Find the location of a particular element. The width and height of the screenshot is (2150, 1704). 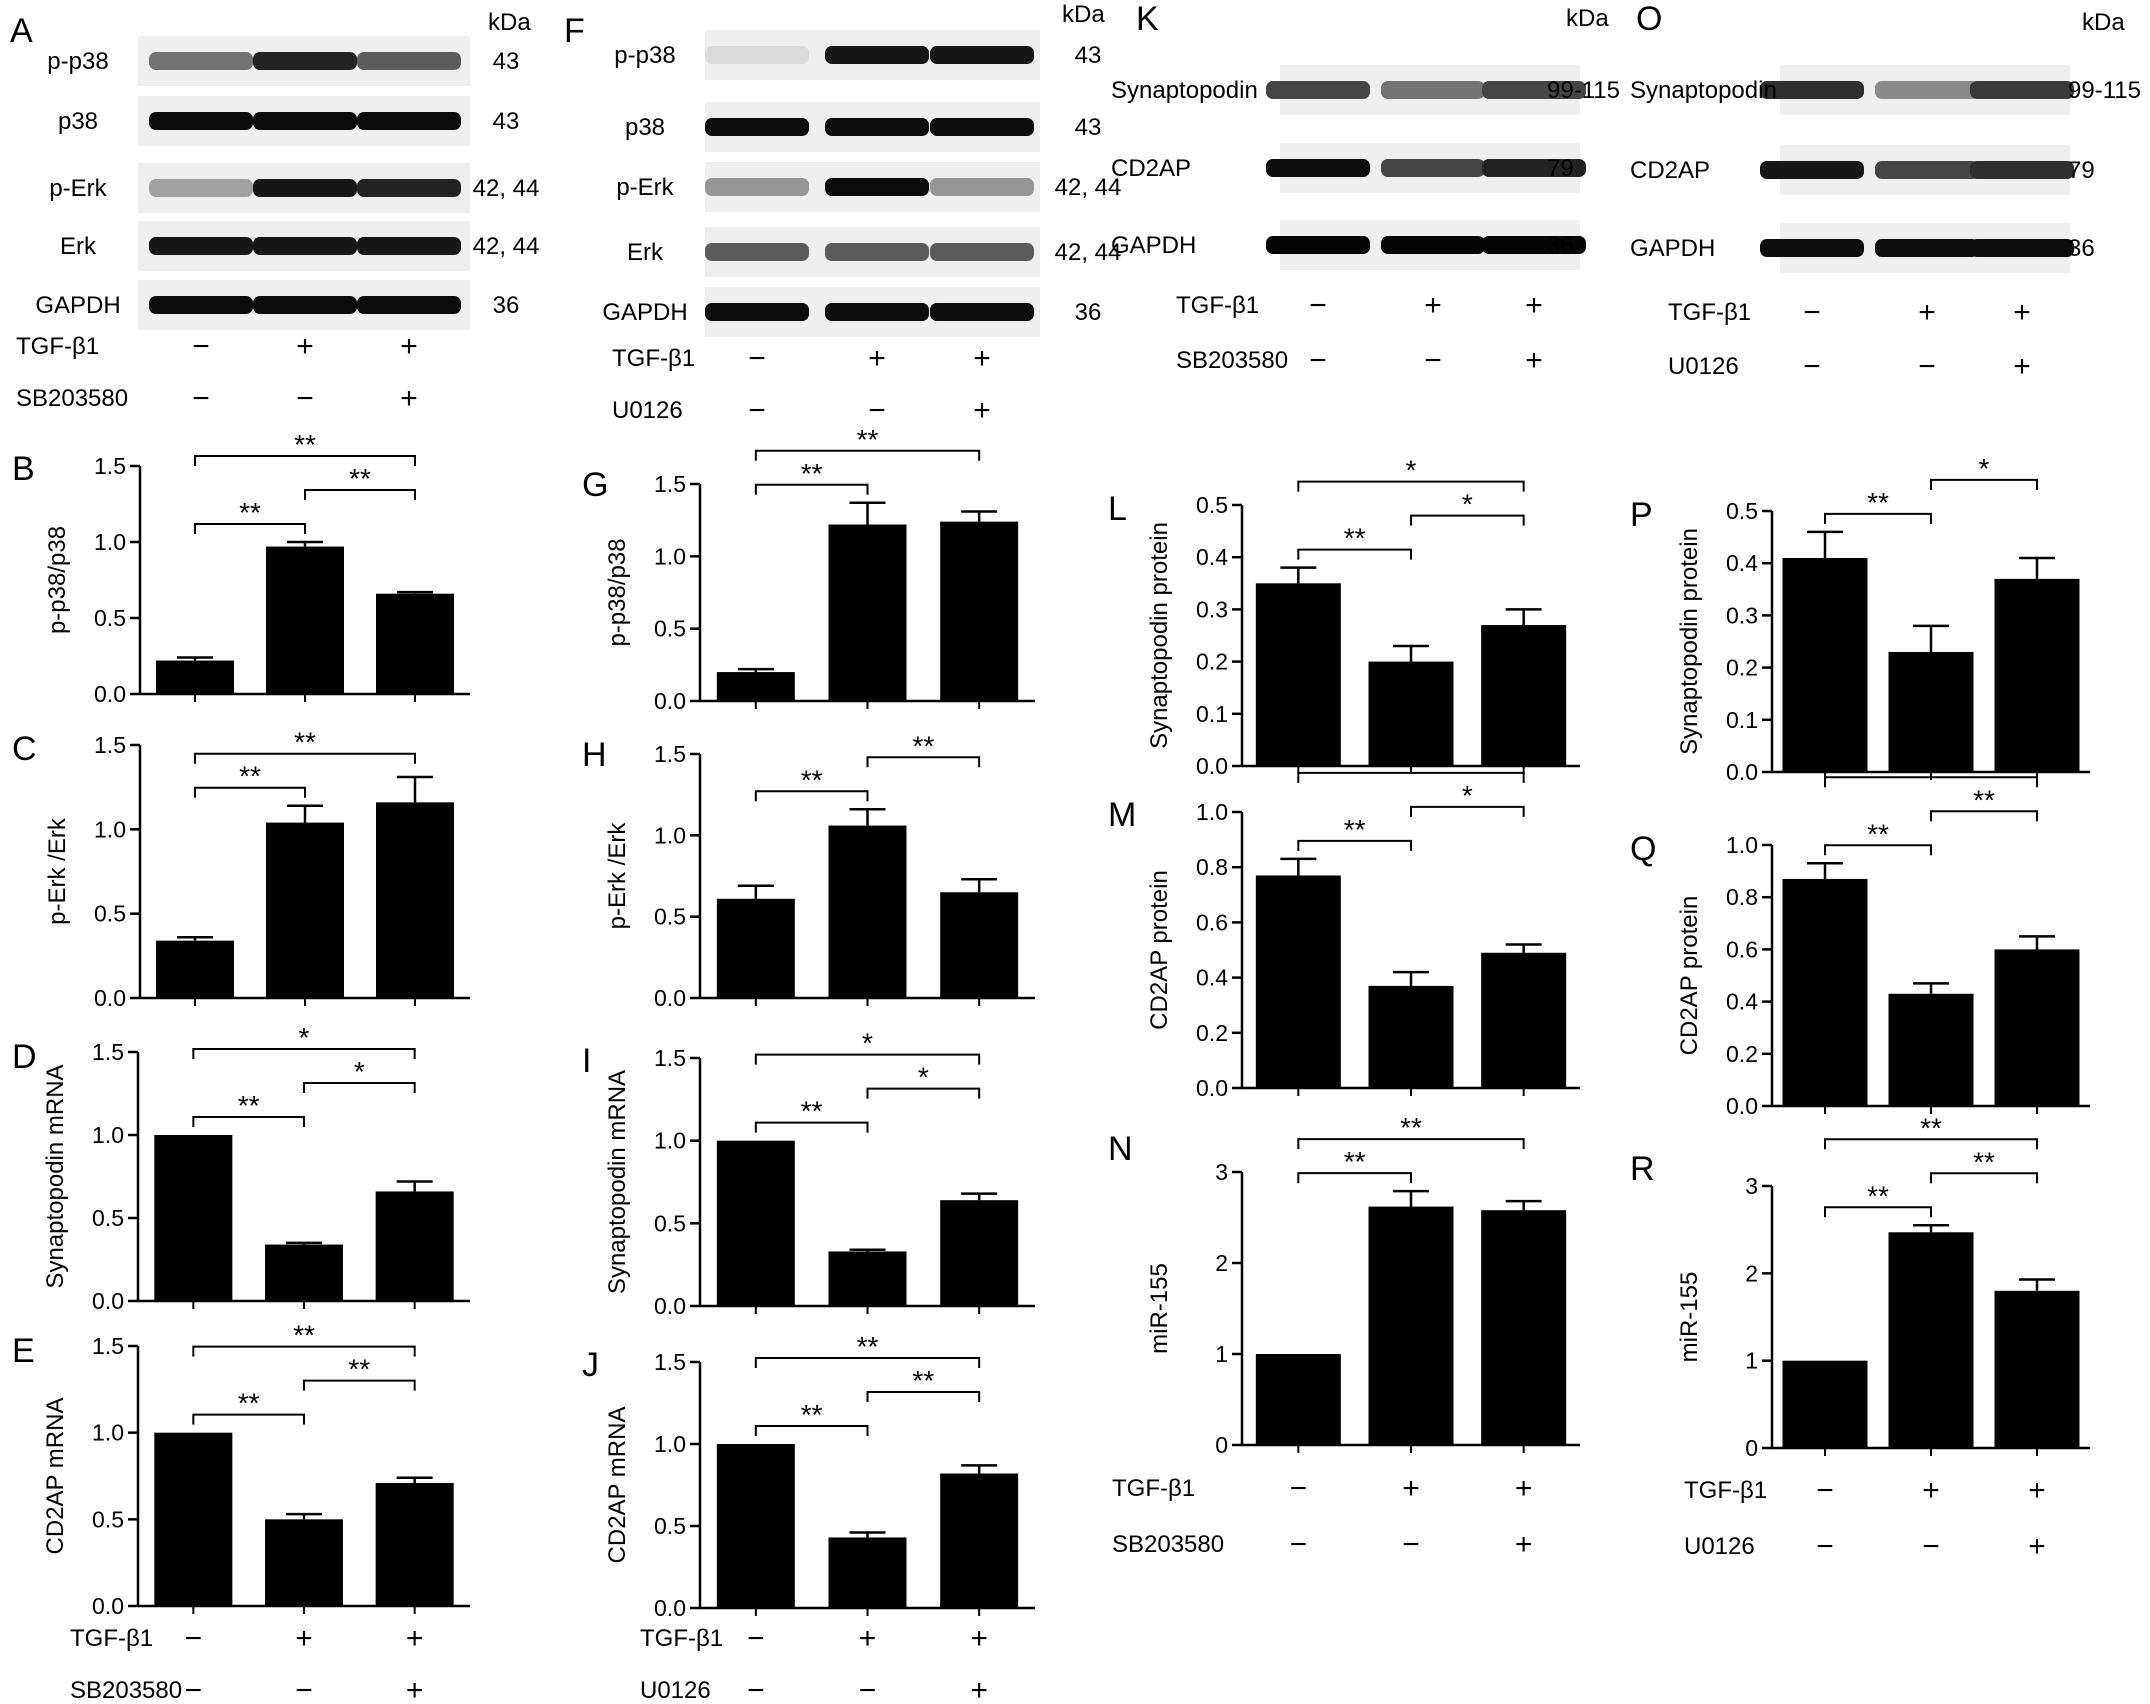

blot-row-p-p38: p-p38 43 is located at coordinates (283, 61).